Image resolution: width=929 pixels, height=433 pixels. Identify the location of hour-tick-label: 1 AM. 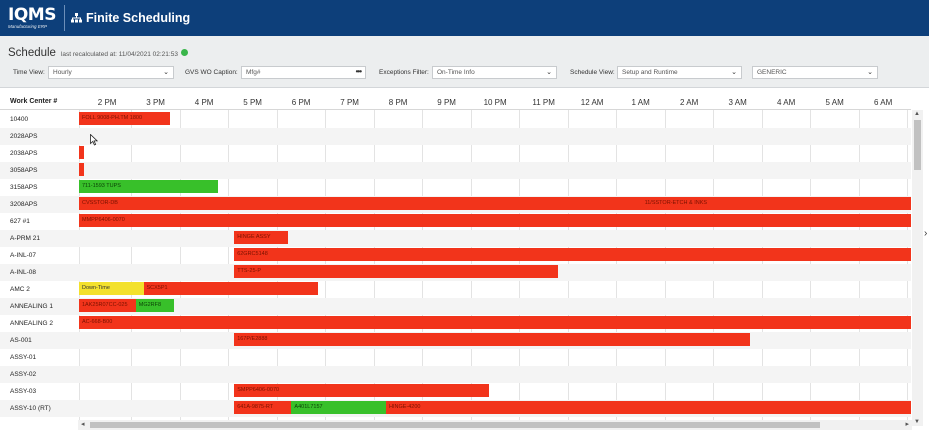
(640, 102).